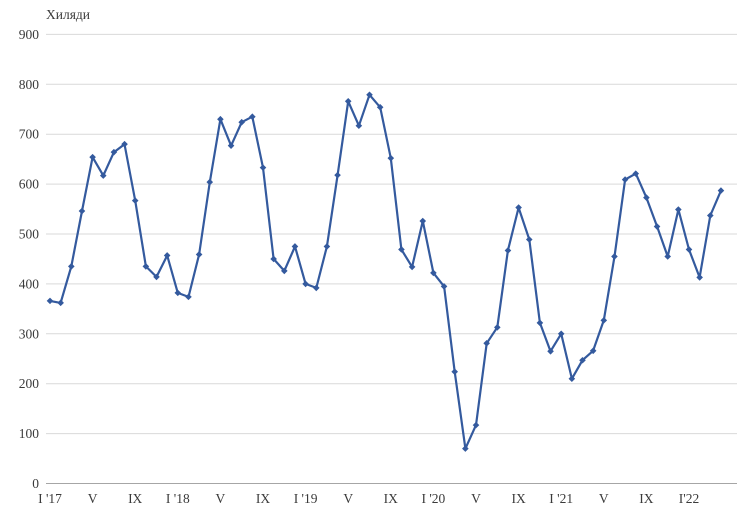 The height and width of the screenshot is (520, 740). Describe the element at coordinates (35, 483) in the screenshot. I see `y-tick-label: 0` at that location.